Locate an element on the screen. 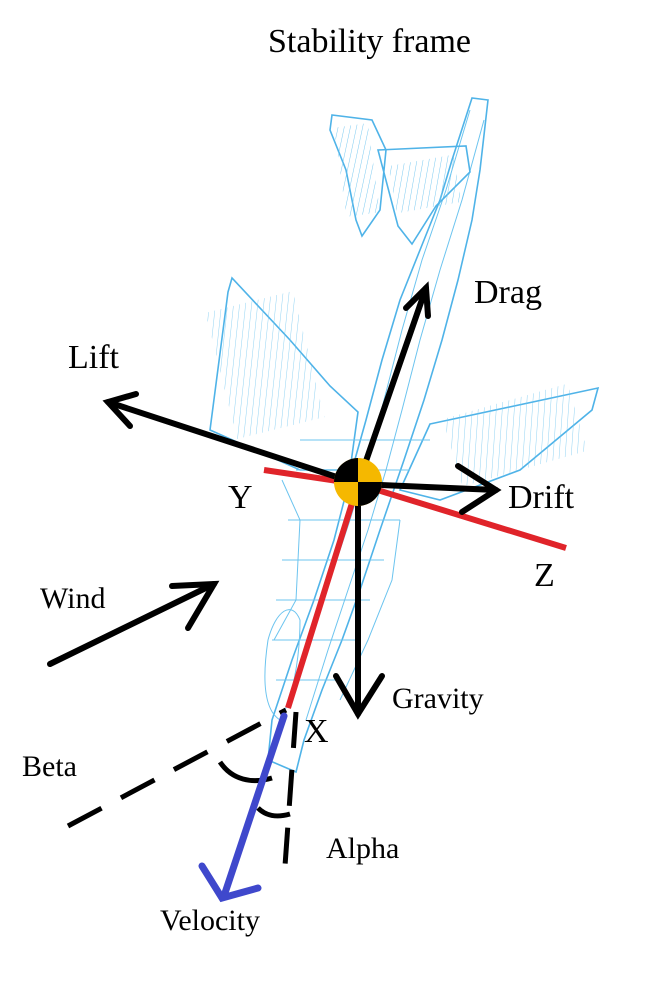  velocity-label: Velocity is located at coordinates (210, 920).